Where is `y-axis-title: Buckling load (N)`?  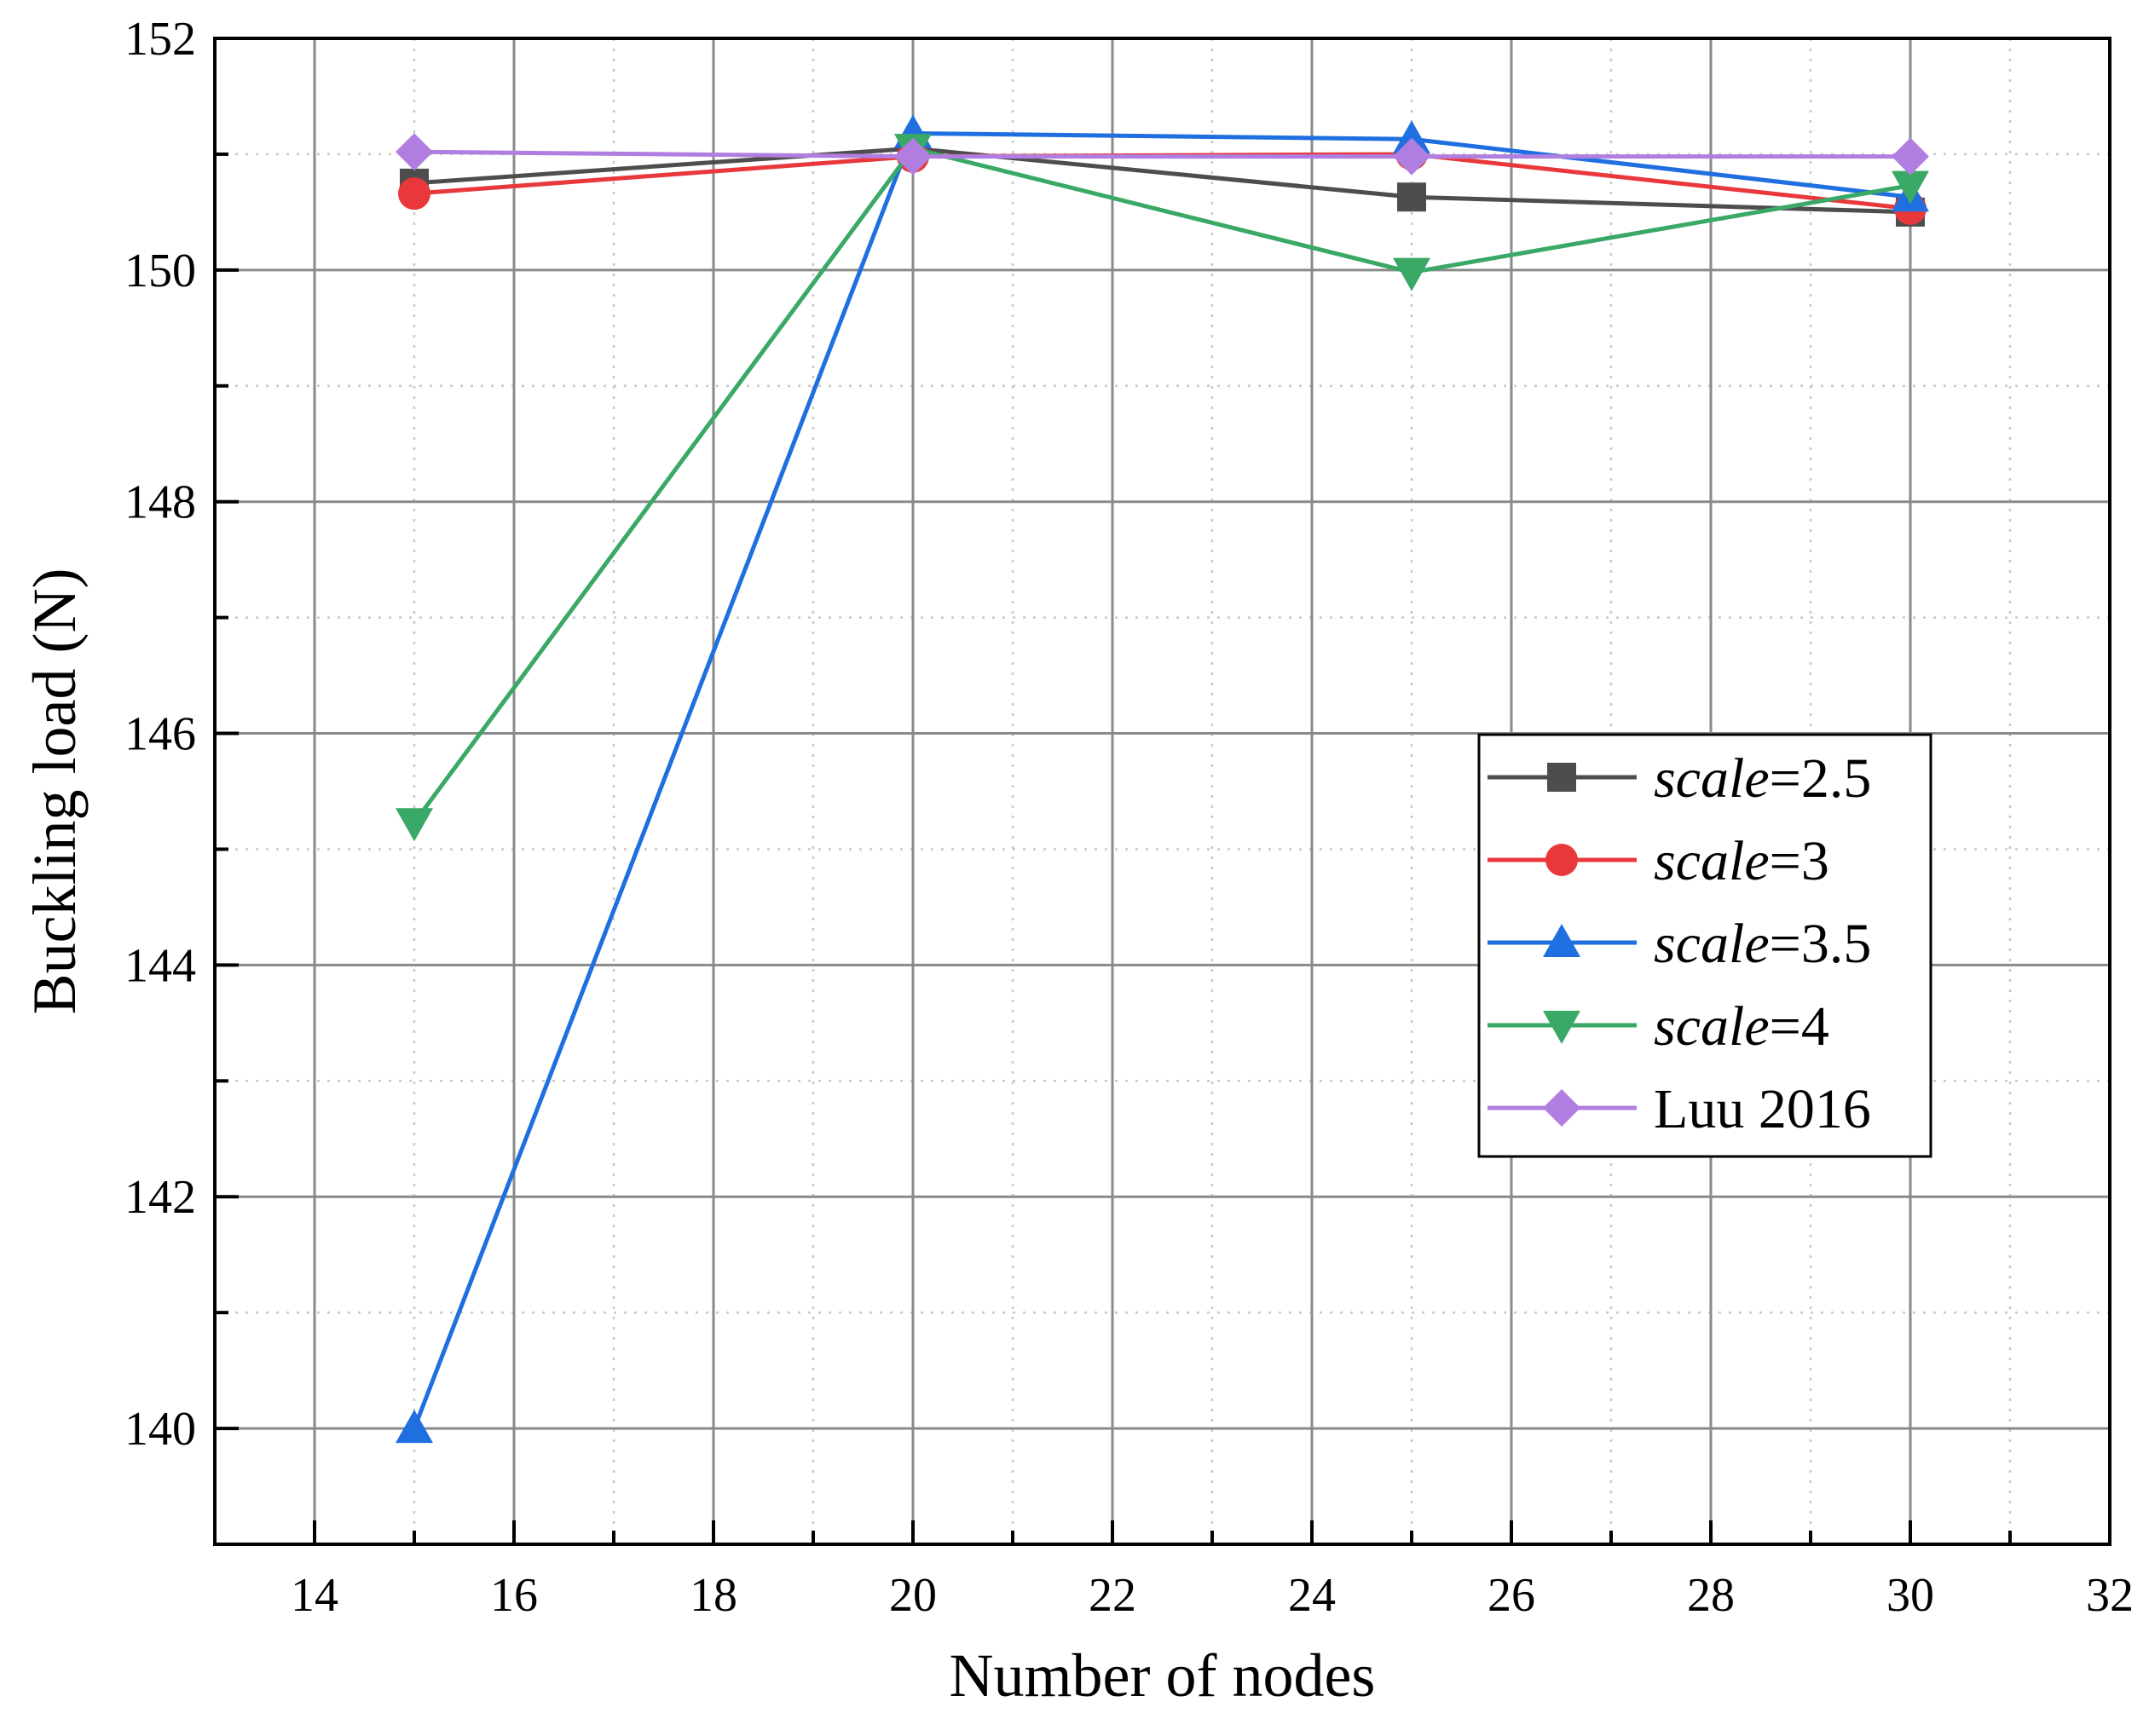 y-axis-title: Buckling load (N) is located at coordinates (54, 791).